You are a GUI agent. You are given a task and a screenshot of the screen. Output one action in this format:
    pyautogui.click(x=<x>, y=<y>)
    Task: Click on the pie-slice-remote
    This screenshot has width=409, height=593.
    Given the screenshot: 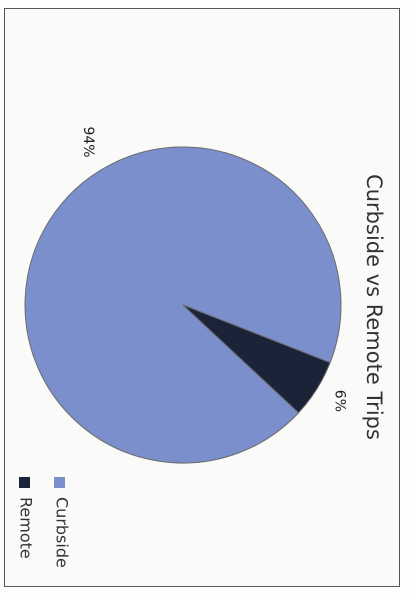 What is the action you would take?
    pyautogui.click(x=256, y=359)
    